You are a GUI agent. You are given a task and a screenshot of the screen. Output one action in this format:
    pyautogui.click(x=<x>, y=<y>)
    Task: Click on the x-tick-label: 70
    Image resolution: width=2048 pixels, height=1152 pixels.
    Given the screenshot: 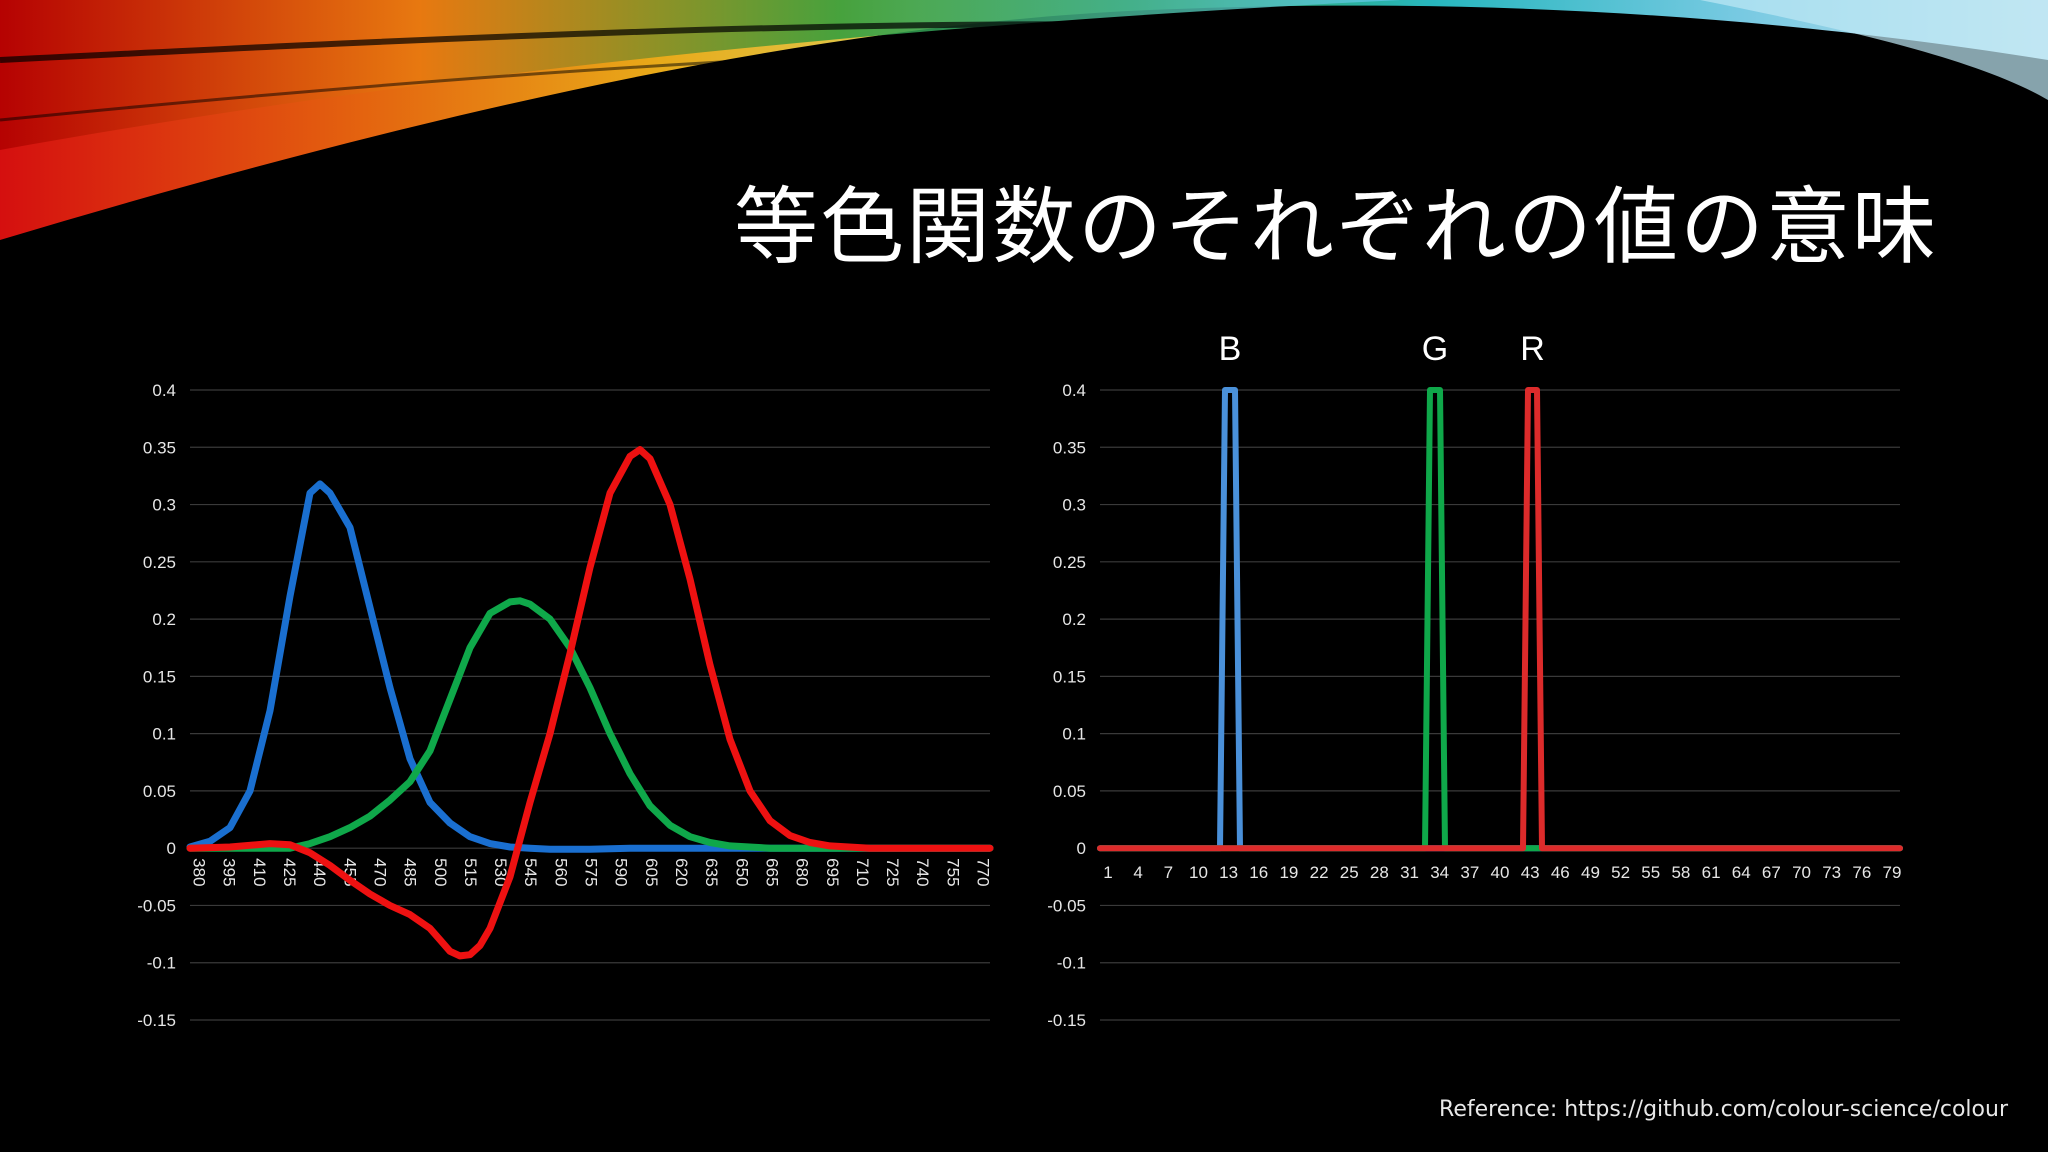 What is the action you would take?
    pyautogui.click(x=1801, y=872)
    